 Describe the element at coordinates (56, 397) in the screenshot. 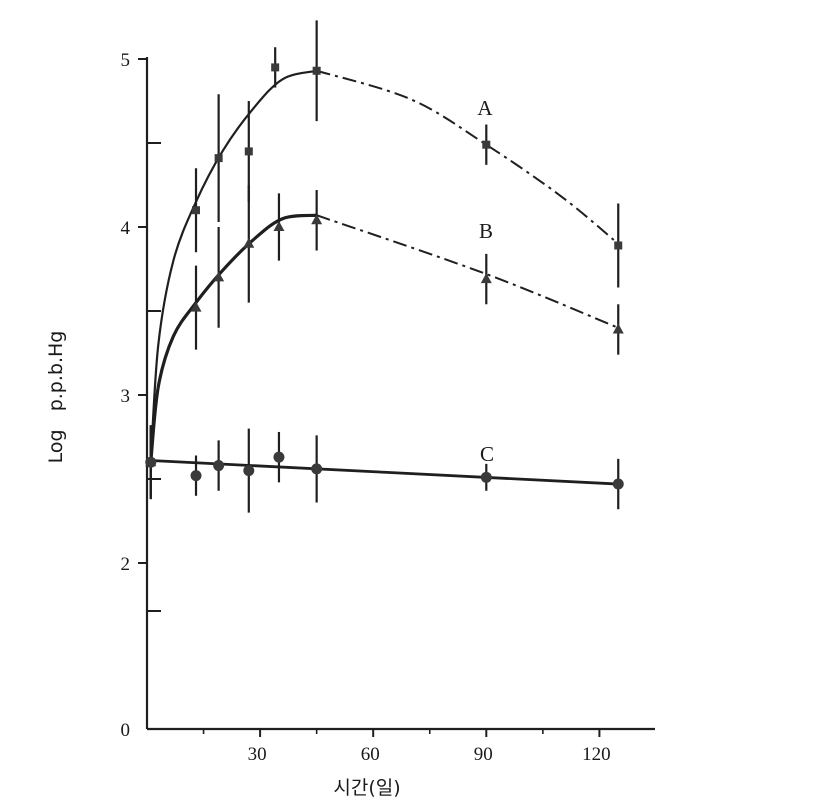

I see `y-axis-title: Log p.p.b.Hg` at that location.